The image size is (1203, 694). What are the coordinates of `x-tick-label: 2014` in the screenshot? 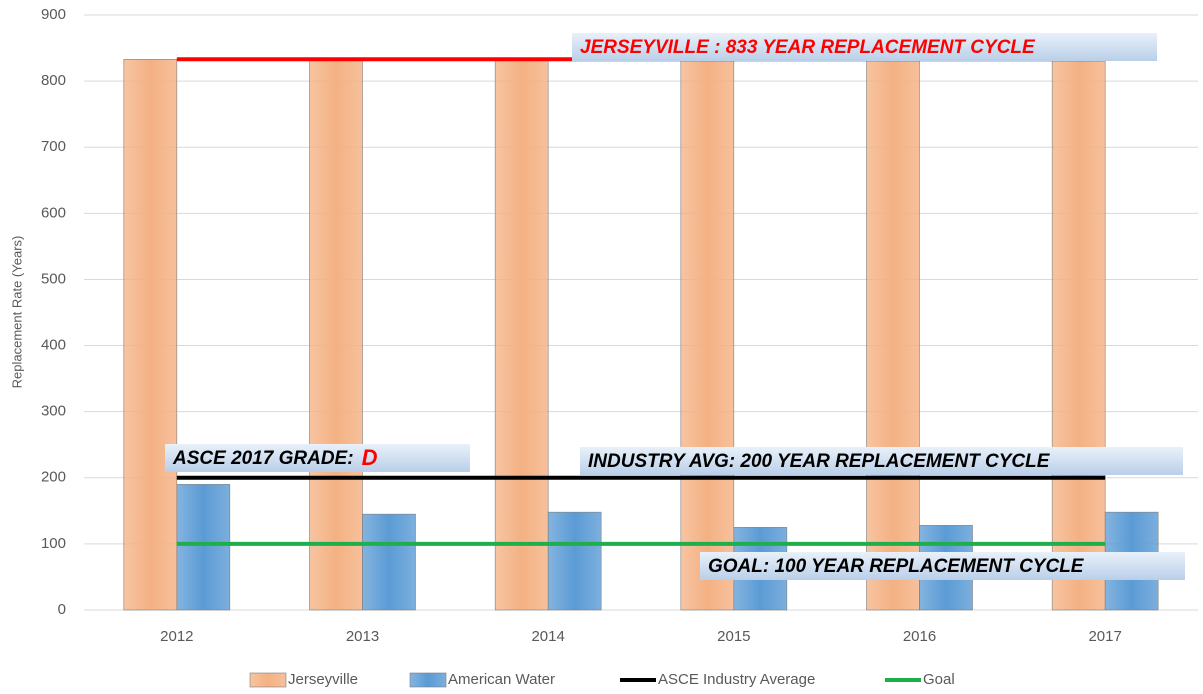 It's located at (547, 636).